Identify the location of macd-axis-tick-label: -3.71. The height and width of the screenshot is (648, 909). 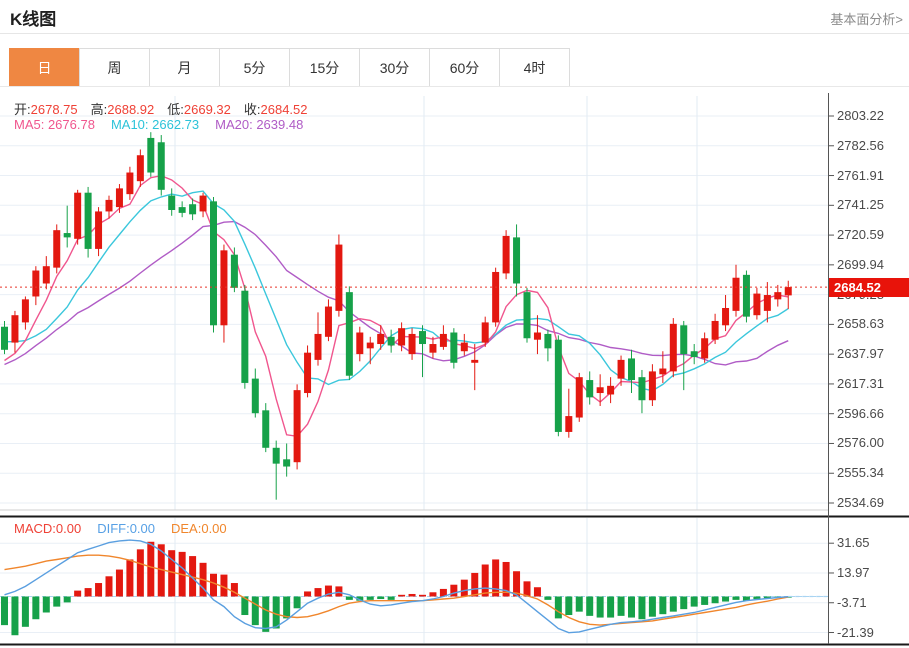
(852, 602).